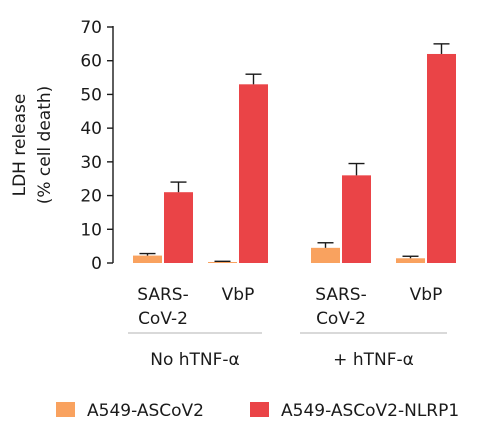  I want to click on y-tick-label: 40, so click(91, 129).